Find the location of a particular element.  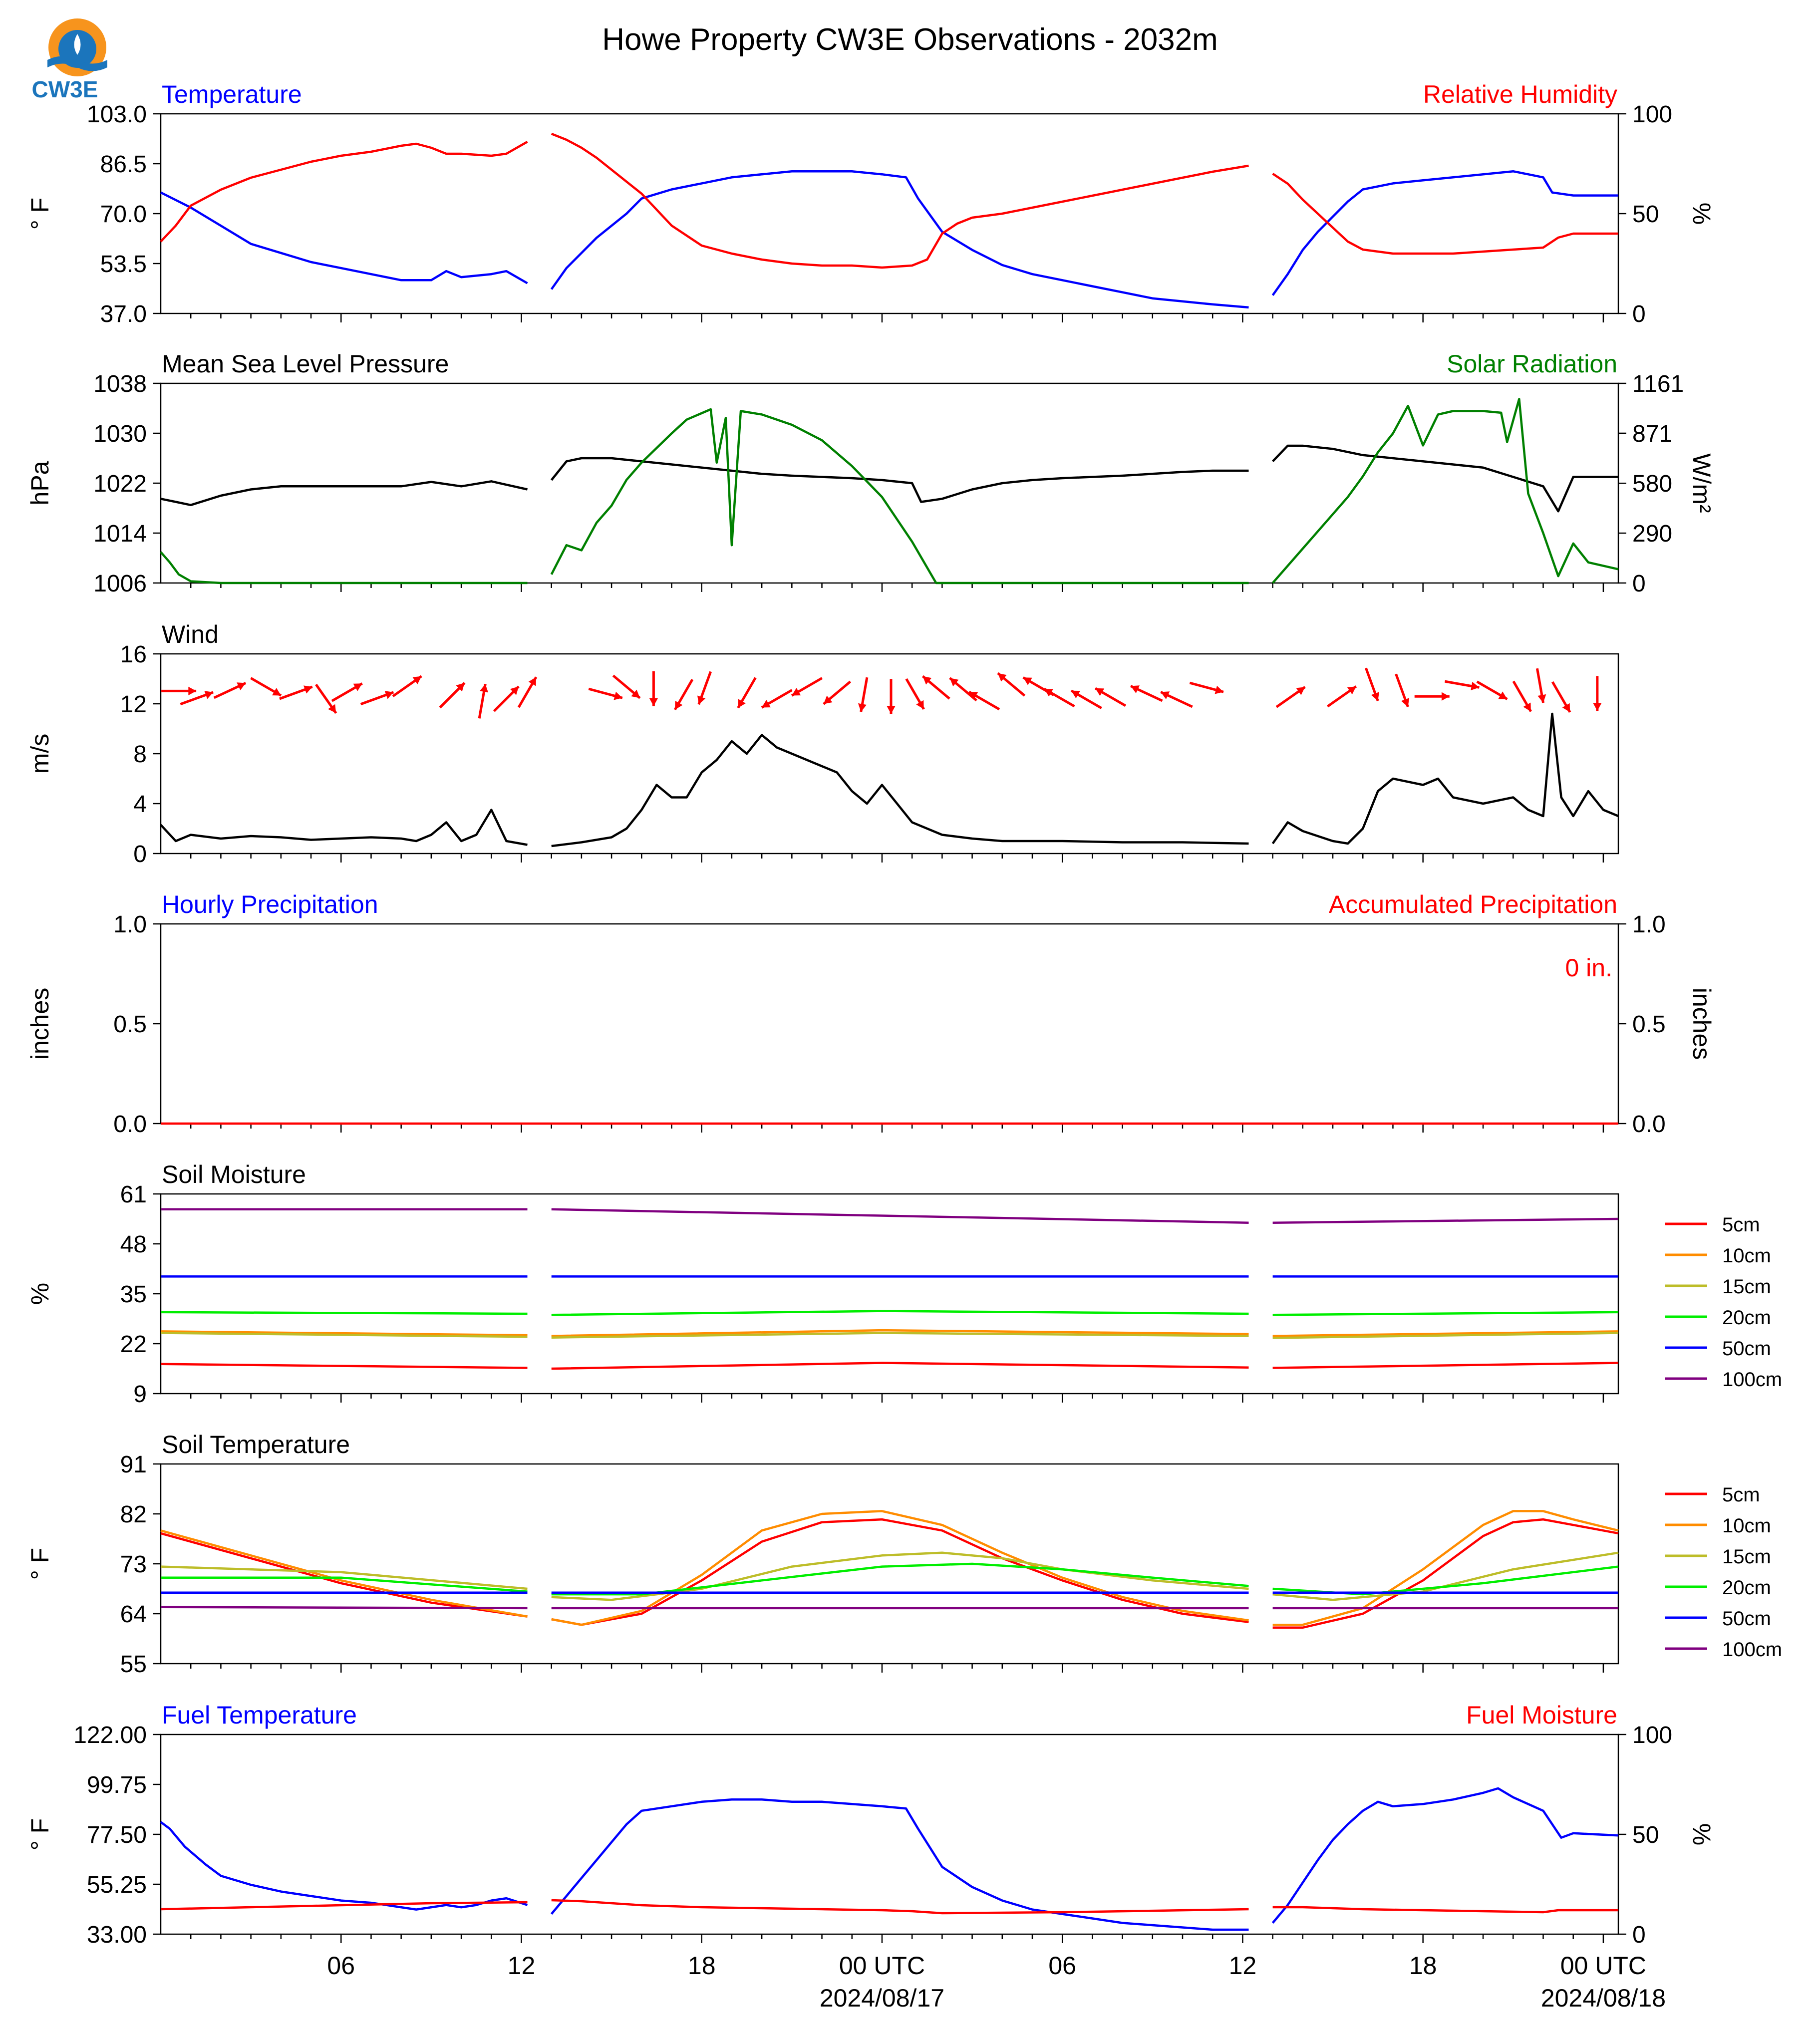

y-right-tick-label: 0 is located at coordinates (1639, 584).